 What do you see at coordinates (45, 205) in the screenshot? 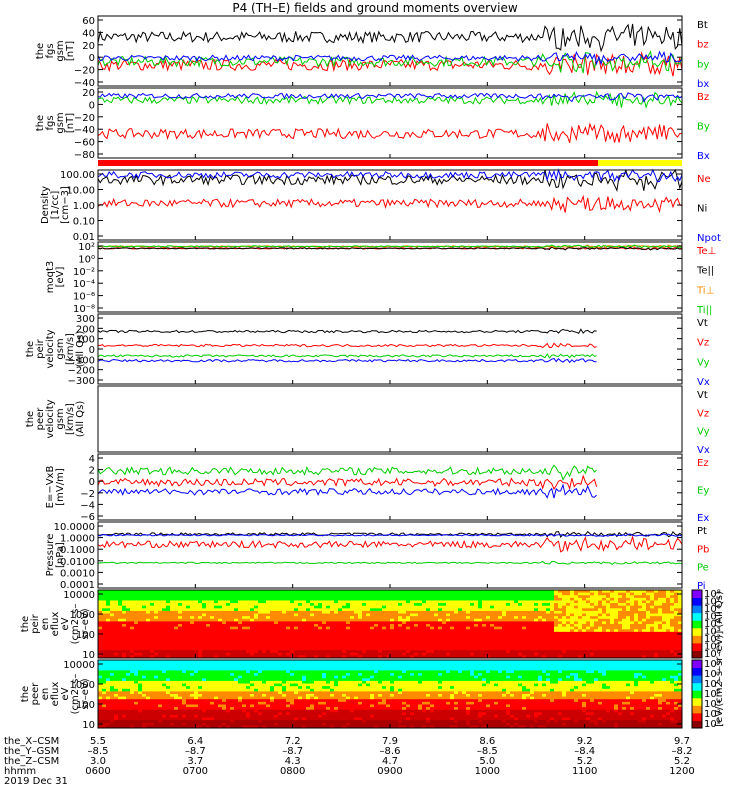
I see `y-axis-label: Density` at bounding box center [45, 205].